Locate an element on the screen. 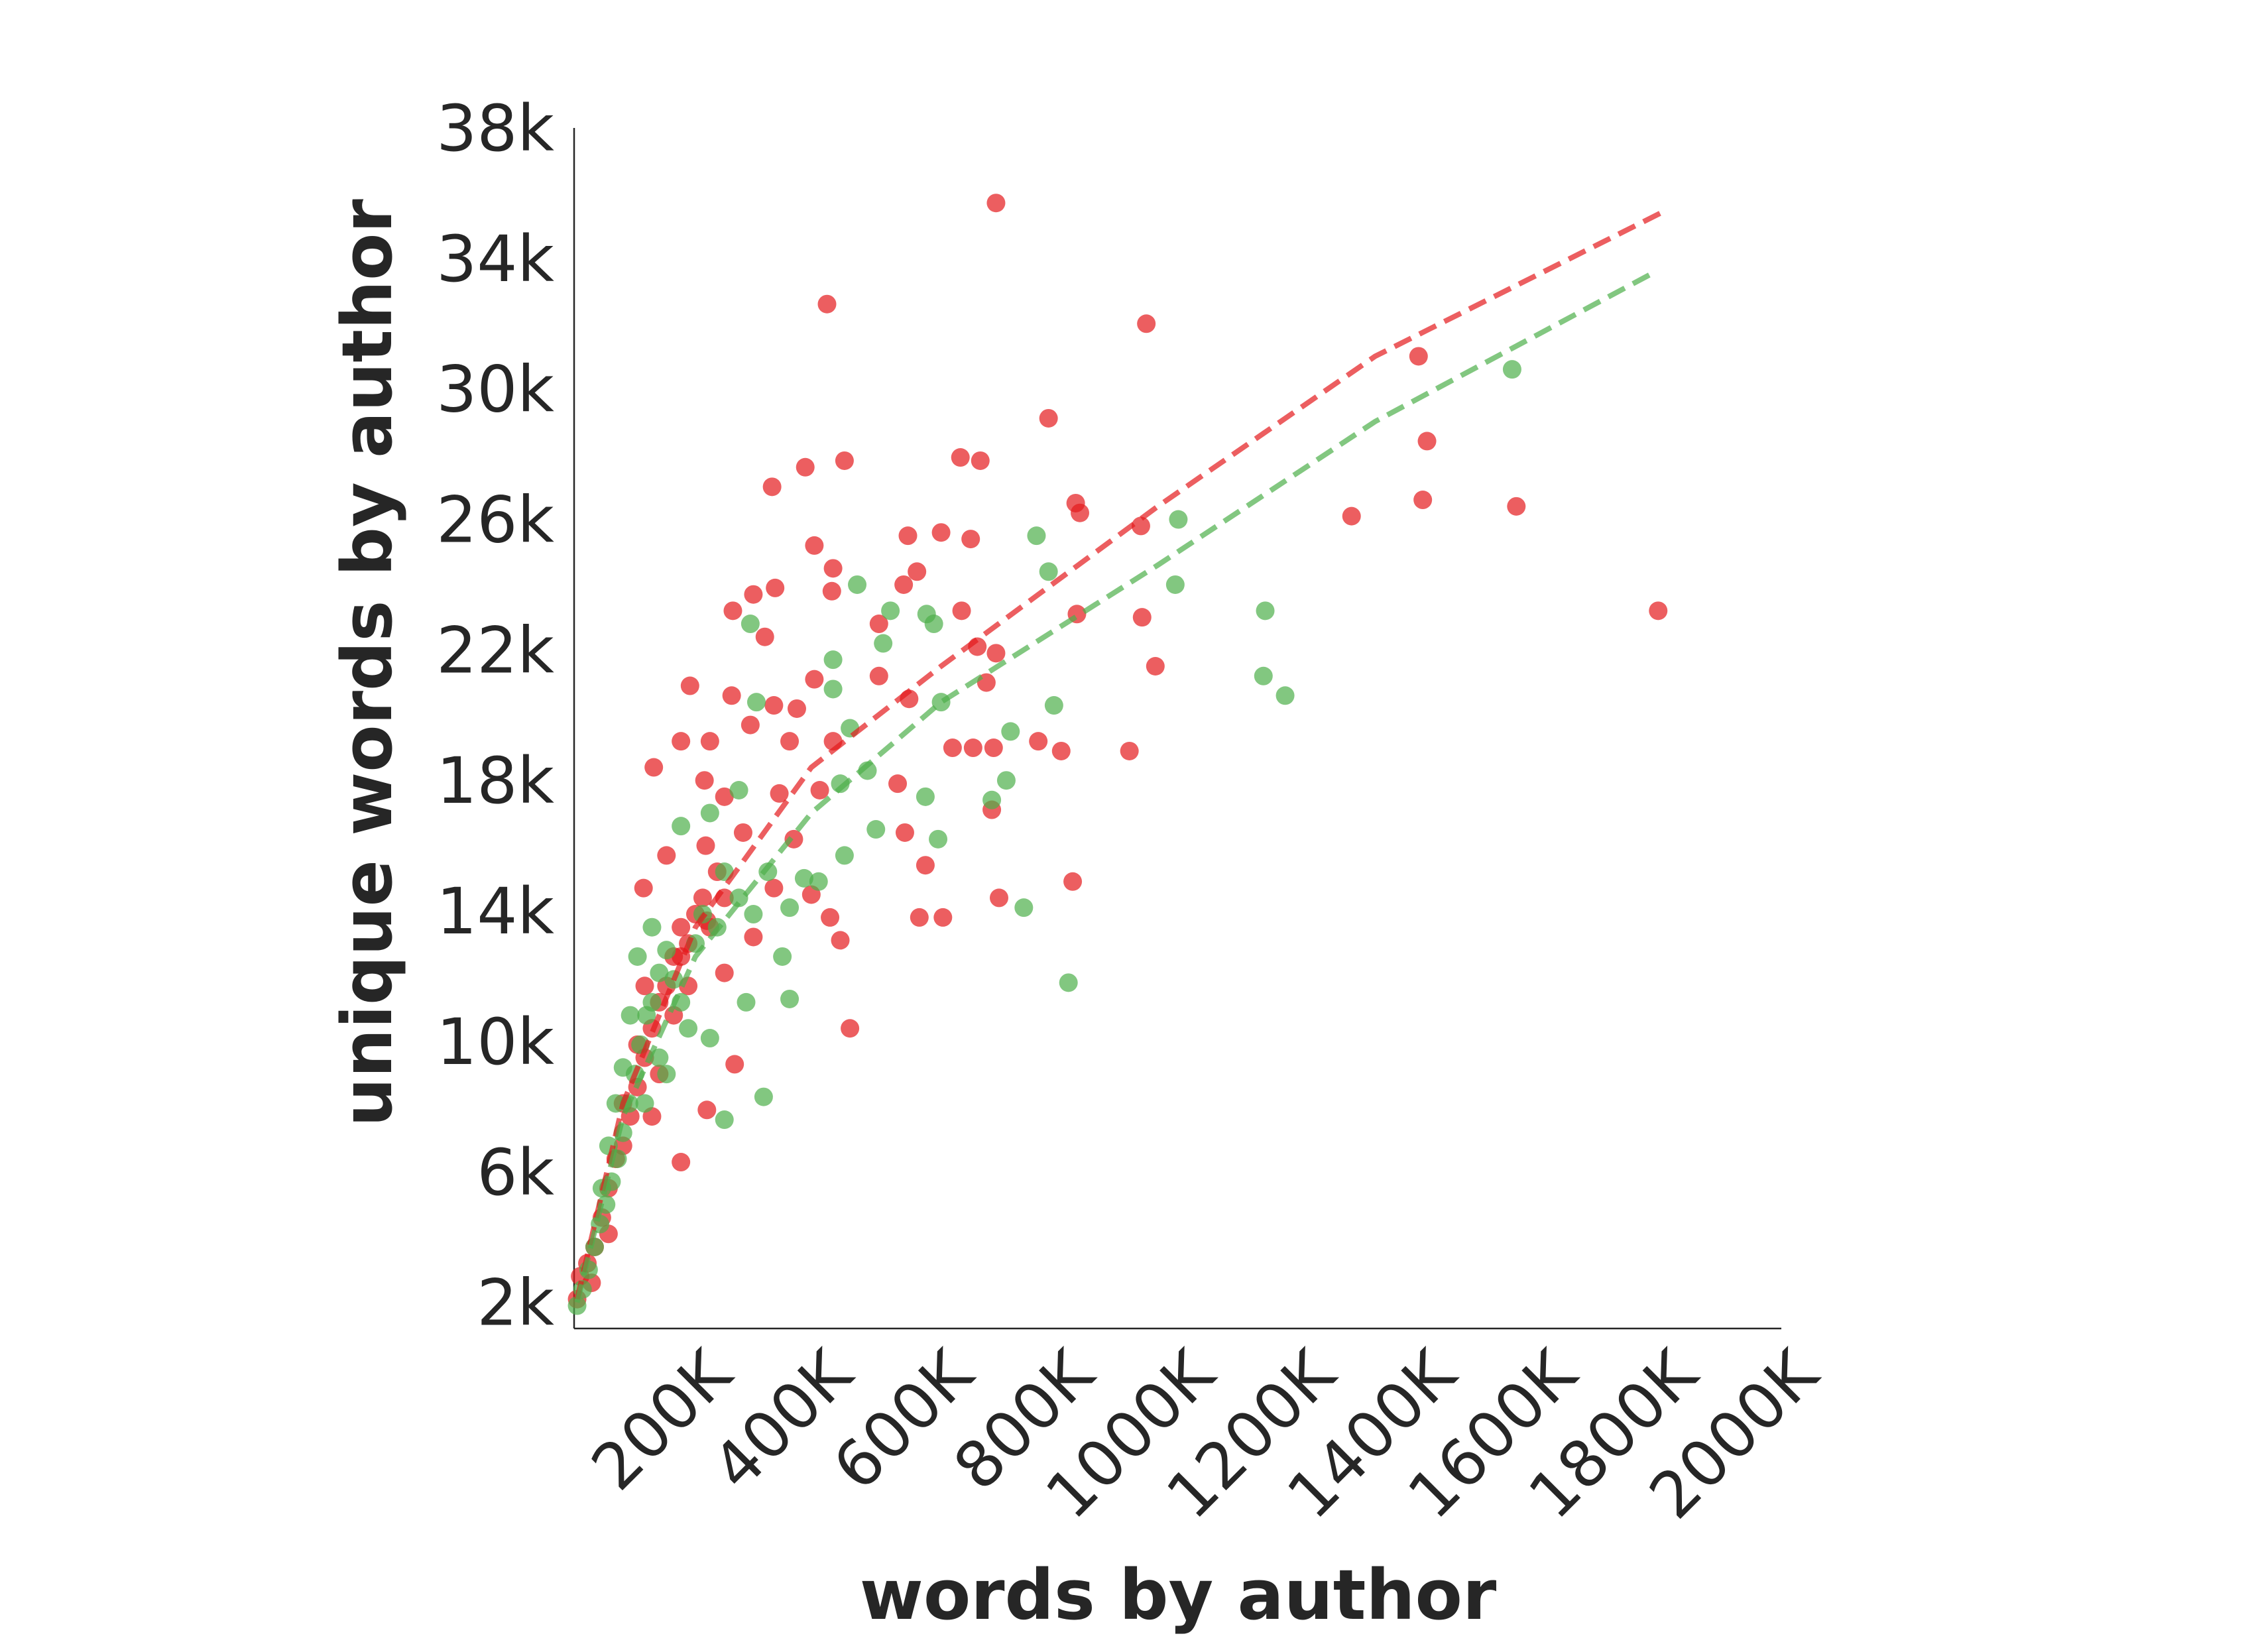  y-tick-label: 6k is located at coordinates (515, 1173).